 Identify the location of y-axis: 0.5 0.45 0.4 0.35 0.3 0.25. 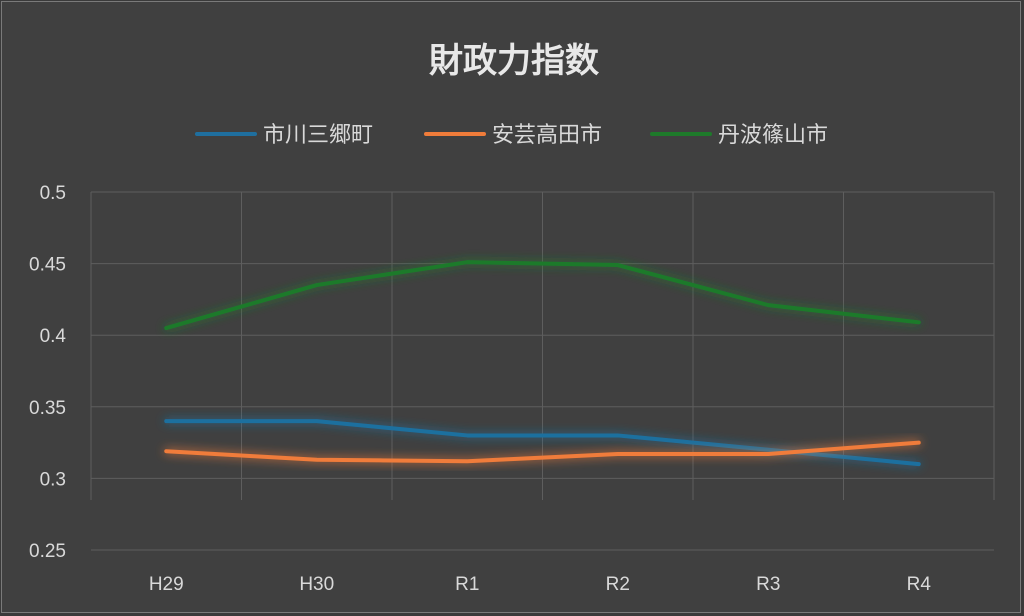
(47, 372).